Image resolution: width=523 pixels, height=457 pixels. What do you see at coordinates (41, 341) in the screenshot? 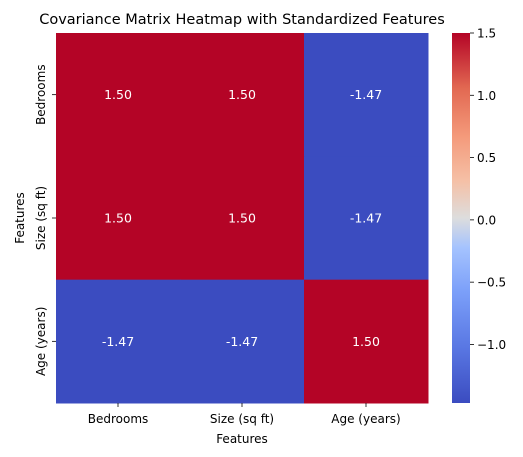
I see `y-tick-label: Age (years)` at bounding box center [41, 341].